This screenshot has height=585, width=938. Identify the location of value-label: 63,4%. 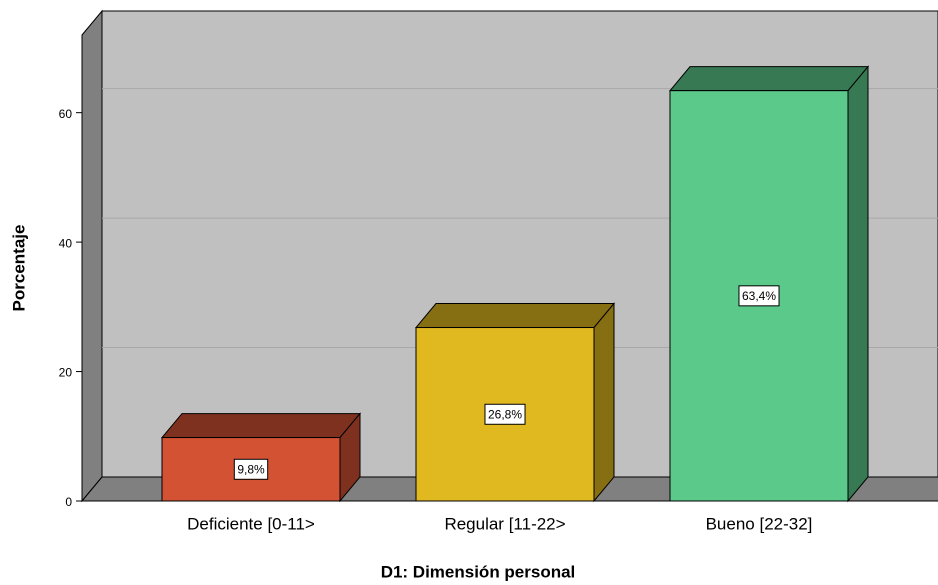
(759, 296).